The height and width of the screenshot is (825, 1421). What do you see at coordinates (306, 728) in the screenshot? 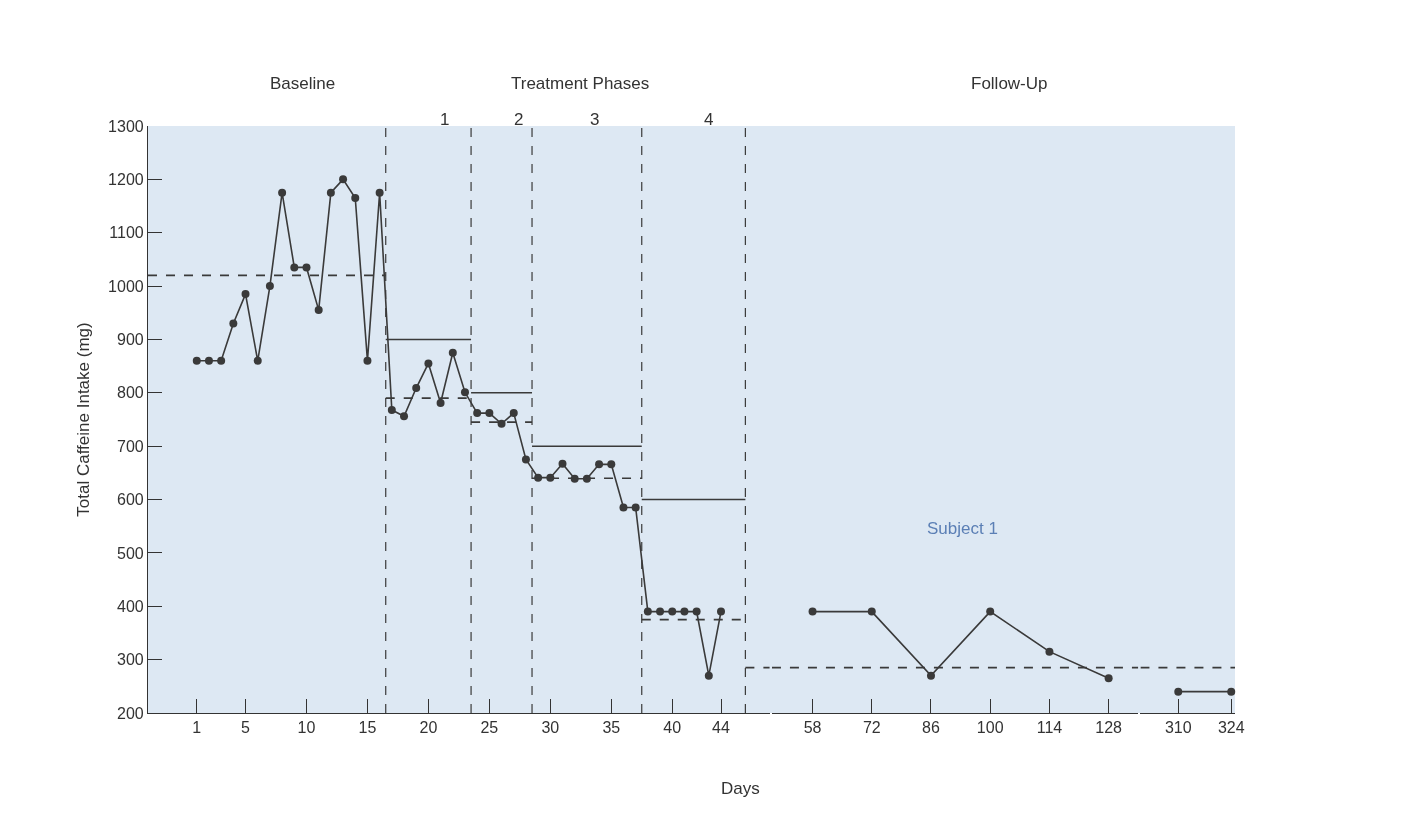
I see `x-tick-label: 10` at bounding box center [306, 728].